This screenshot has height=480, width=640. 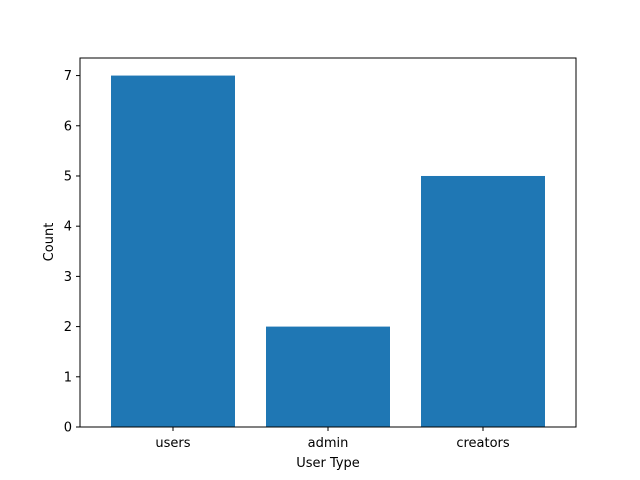 What do you see at coordinates (328, 463) in the screenshot?
I see `x-axis-label: User Type` at bounding box center [328, 463].